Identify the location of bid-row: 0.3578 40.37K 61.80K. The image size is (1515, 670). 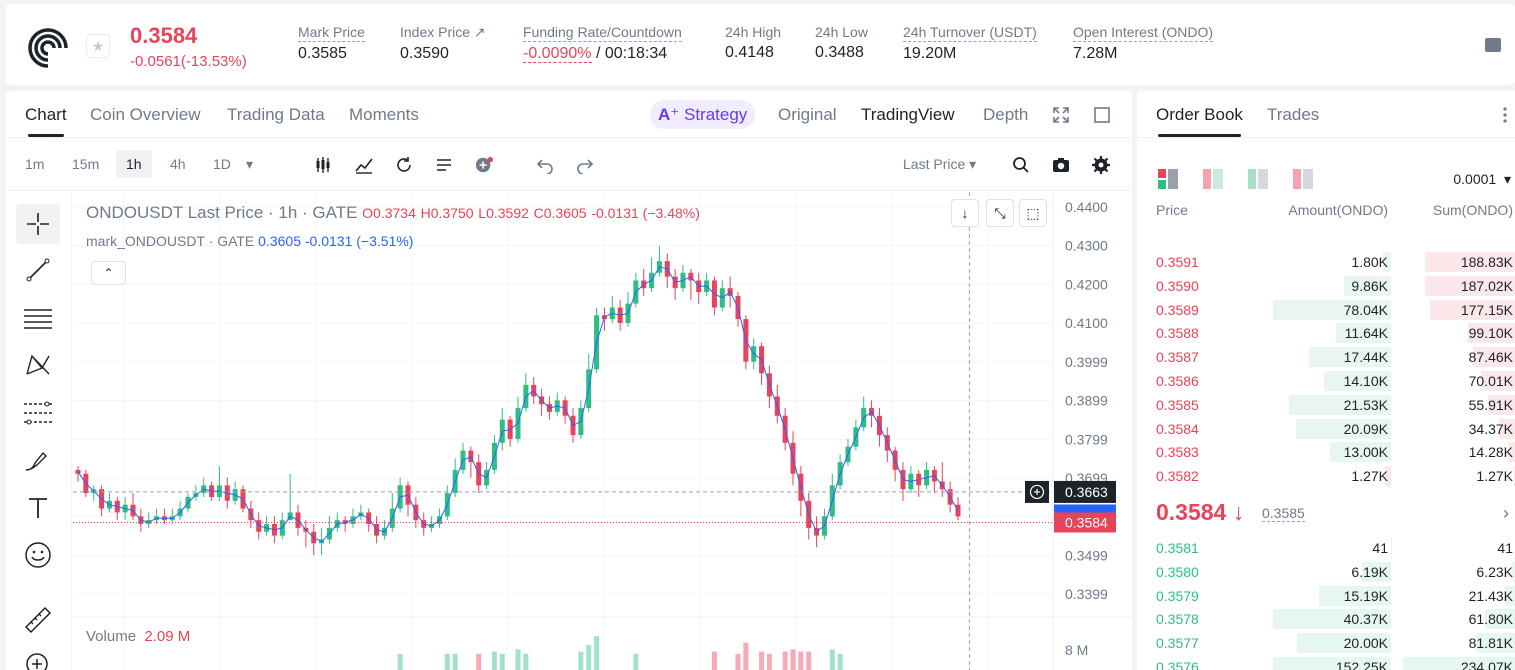
(1326, 619).